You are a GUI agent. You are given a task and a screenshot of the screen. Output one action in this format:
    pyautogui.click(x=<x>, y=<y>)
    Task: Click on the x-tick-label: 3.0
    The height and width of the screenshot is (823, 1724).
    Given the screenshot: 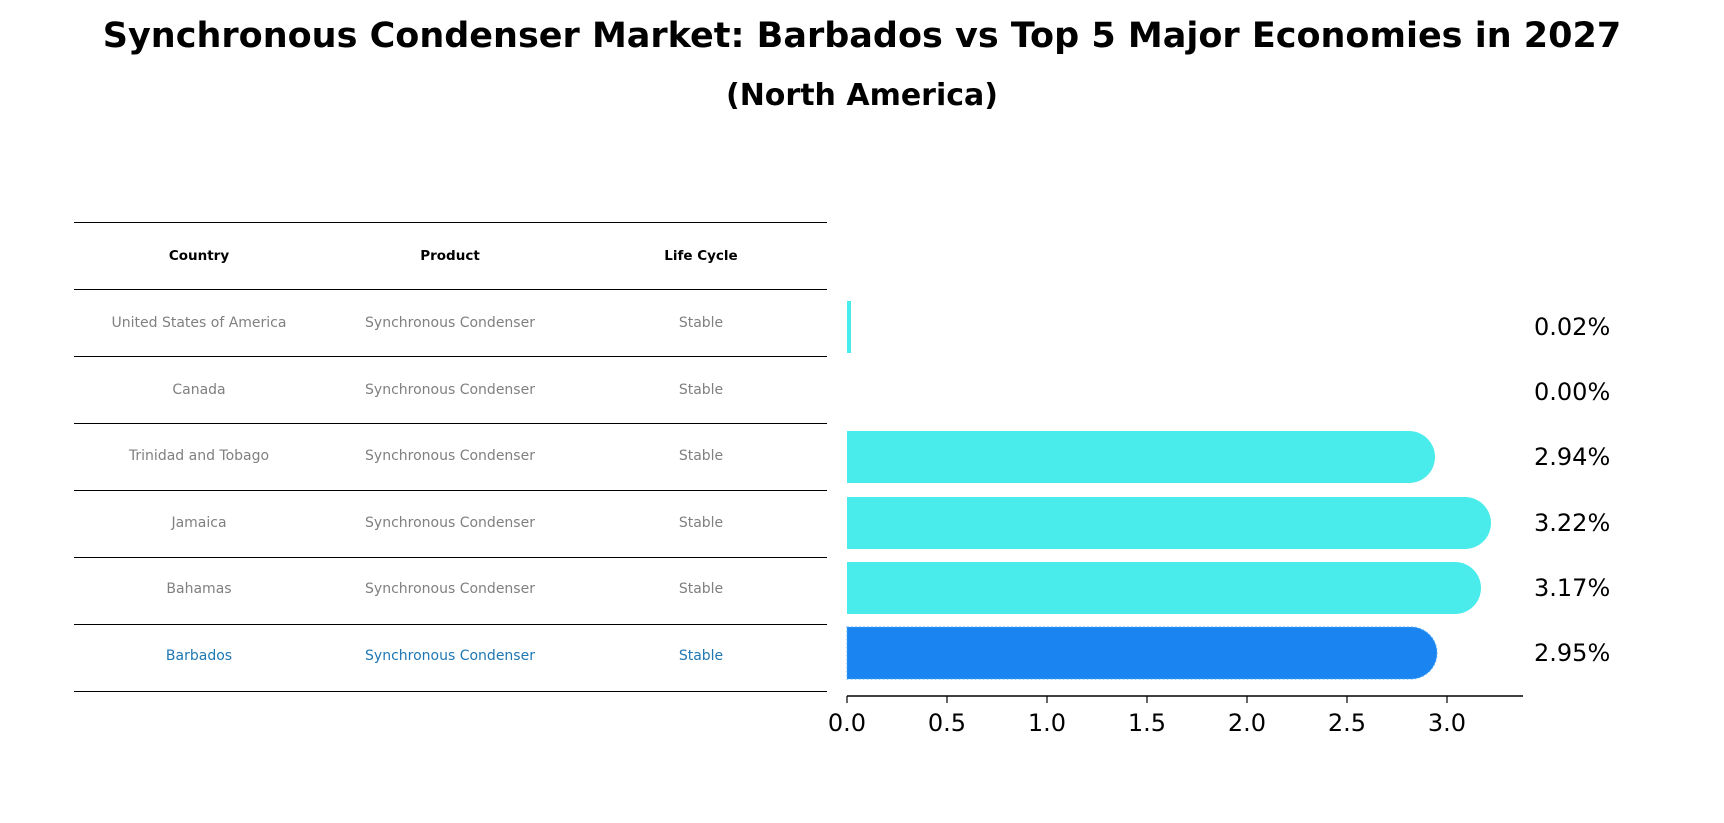 What is the action you would take?
    pyautogui.click(x=1447, y=723)
    